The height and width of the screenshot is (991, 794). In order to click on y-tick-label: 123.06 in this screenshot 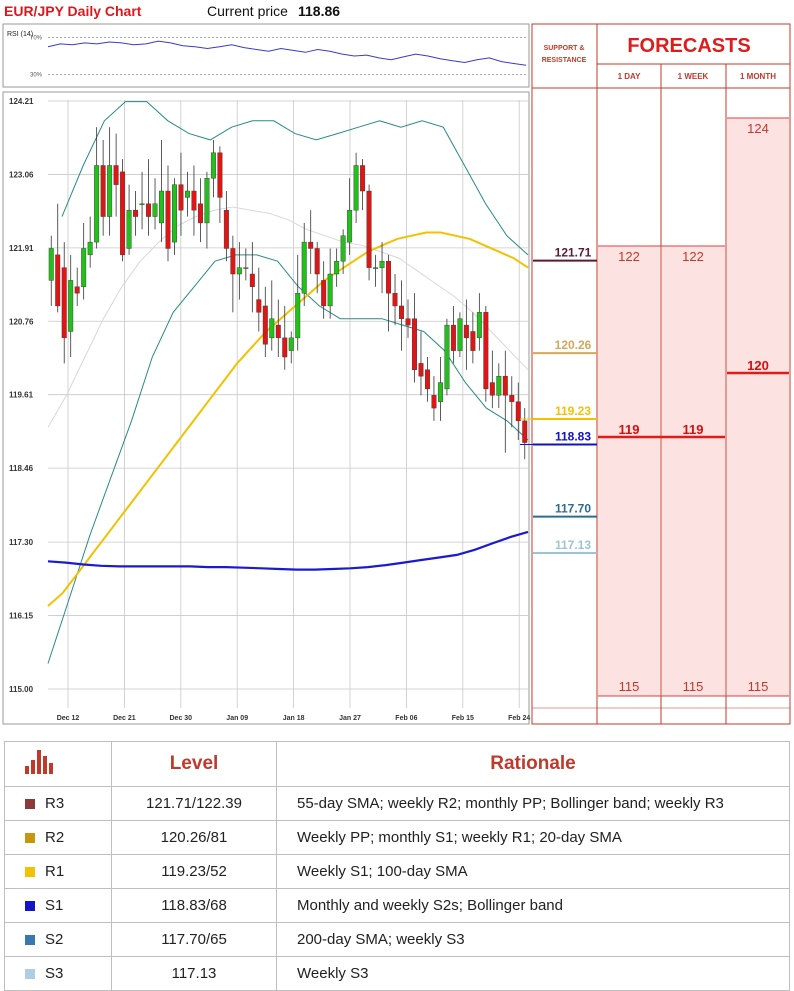, I will do `click(21, 174)`.